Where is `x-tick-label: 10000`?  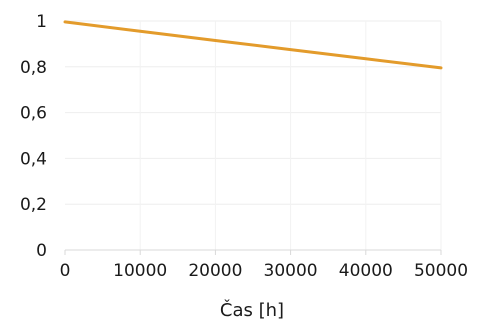 x-tick-label: 10000 is located at coordinates (140, 271).